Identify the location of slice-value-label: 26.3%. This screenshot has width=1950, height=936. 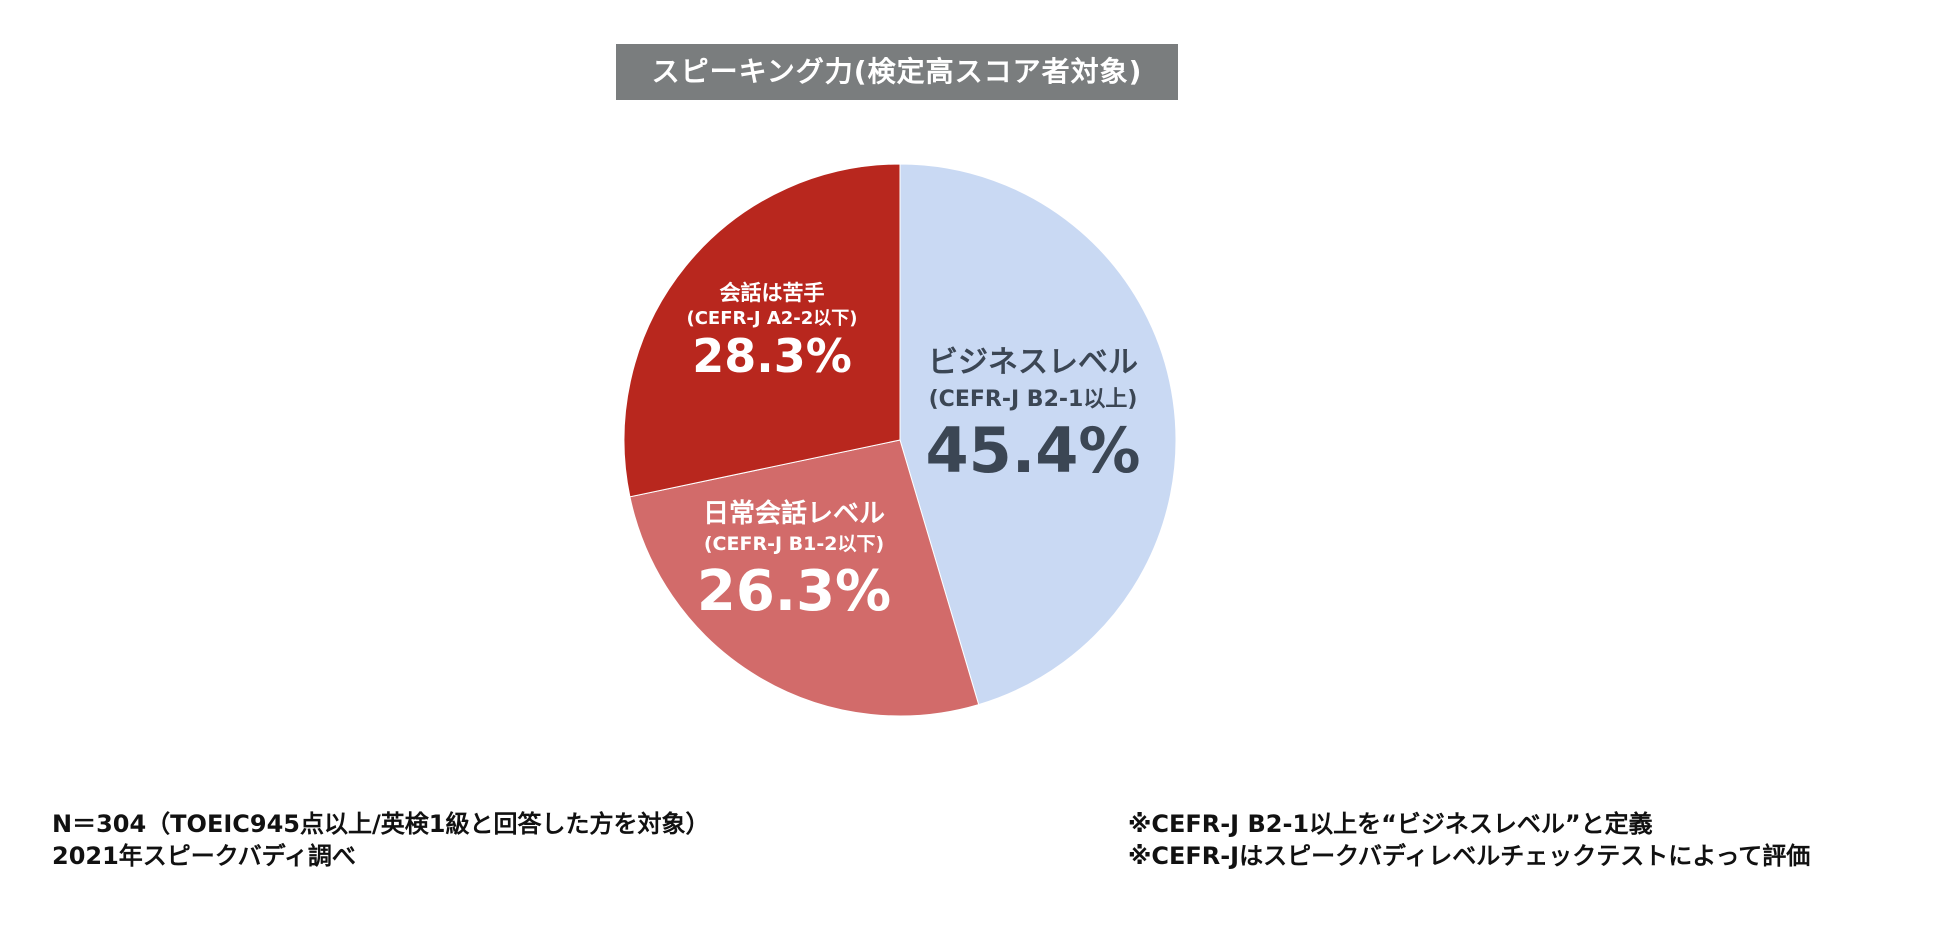
(794, 591).